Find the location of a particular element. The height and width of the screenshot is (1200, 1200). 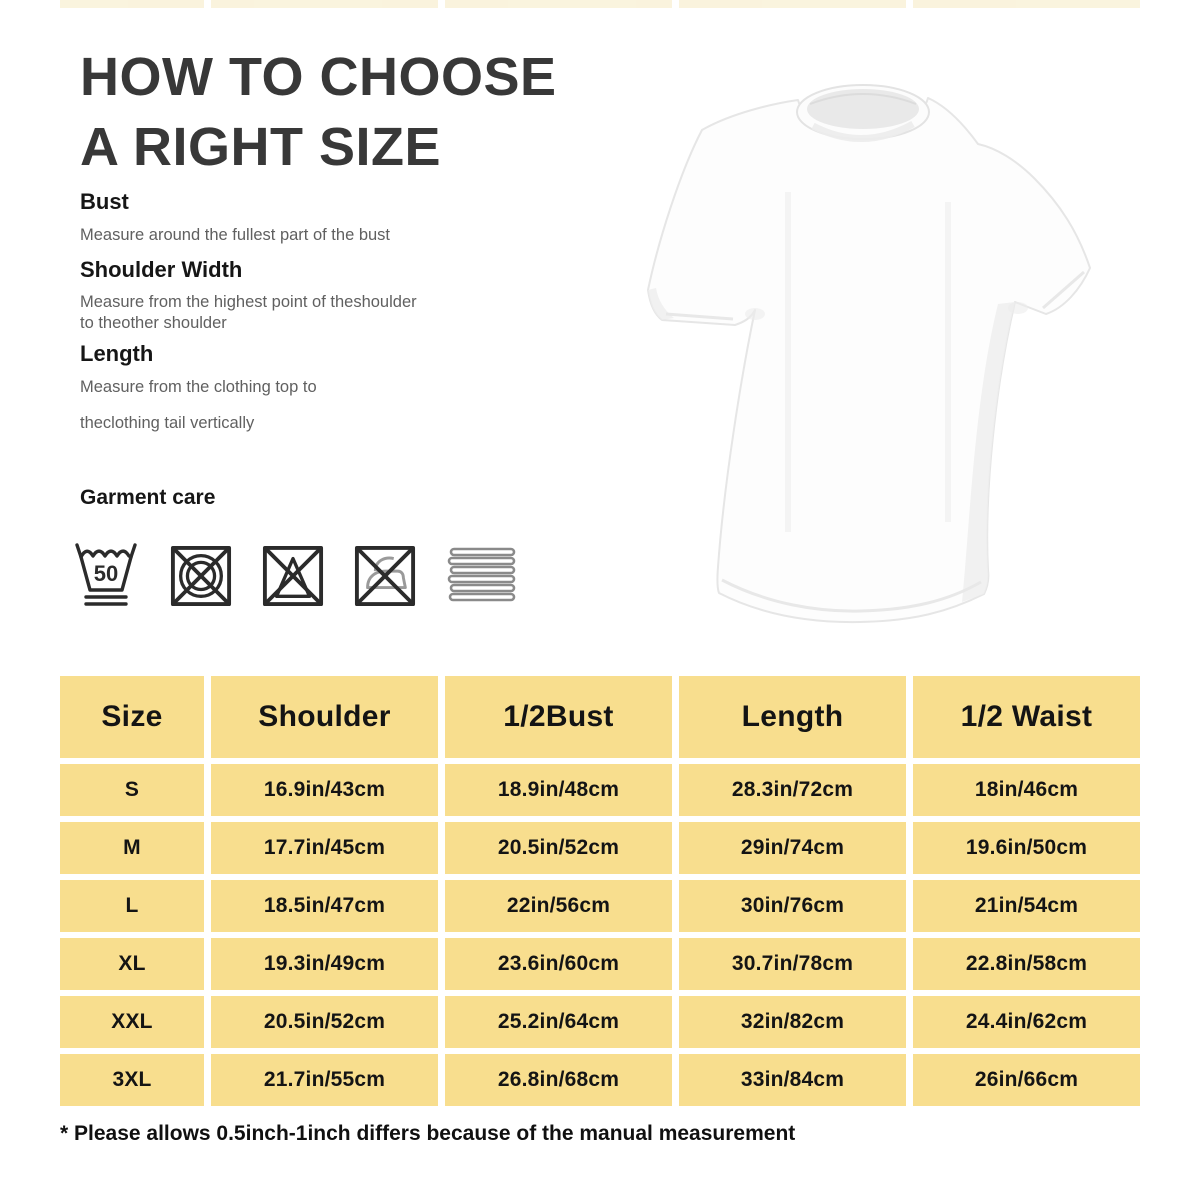

do-not-bleach-icon is located at coordinates (293, 575).